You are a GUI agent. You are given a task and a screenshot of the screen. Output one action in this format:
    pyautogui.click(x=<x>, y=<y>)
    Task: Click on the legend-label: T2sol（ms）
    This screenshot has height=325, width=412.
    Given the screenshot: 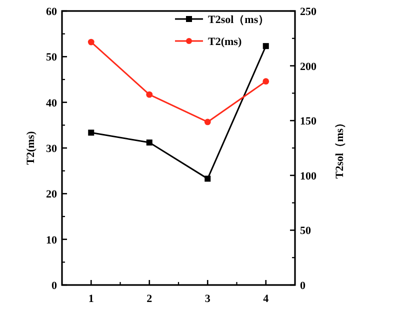 What is the action you would take?
    pyautogui.click(x=239, y=20)
    